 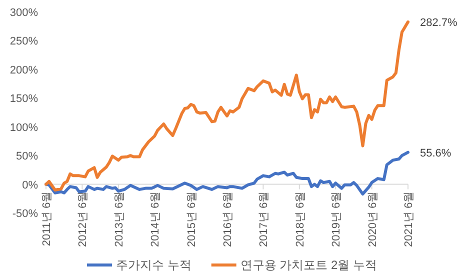 I want to click on y-tick-label: -50%, so click(x=25, y=214).